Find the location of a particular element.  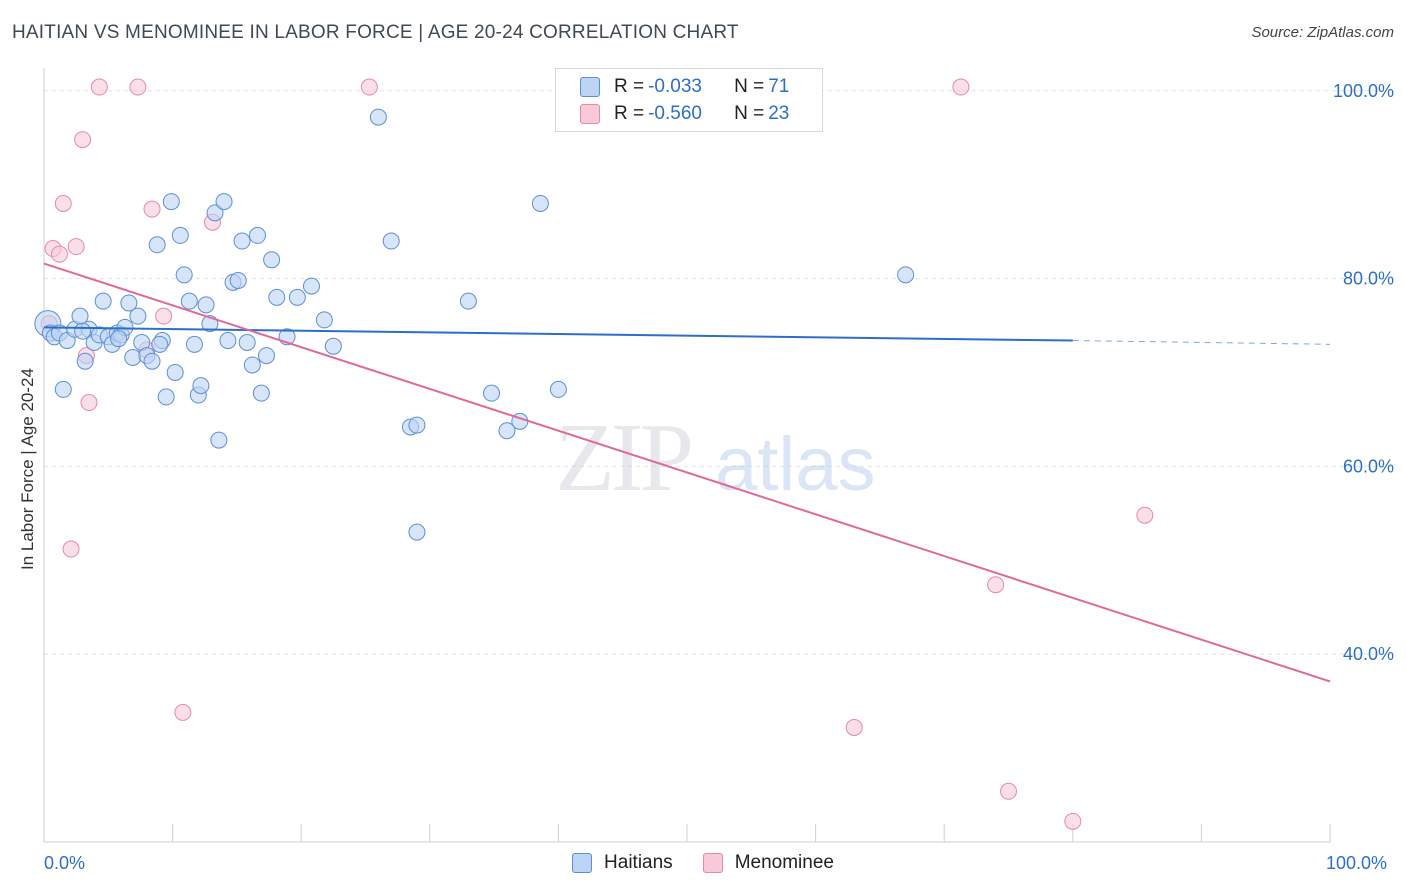

y-tick-label: 100.0% is located at coordinates (1363, 91).